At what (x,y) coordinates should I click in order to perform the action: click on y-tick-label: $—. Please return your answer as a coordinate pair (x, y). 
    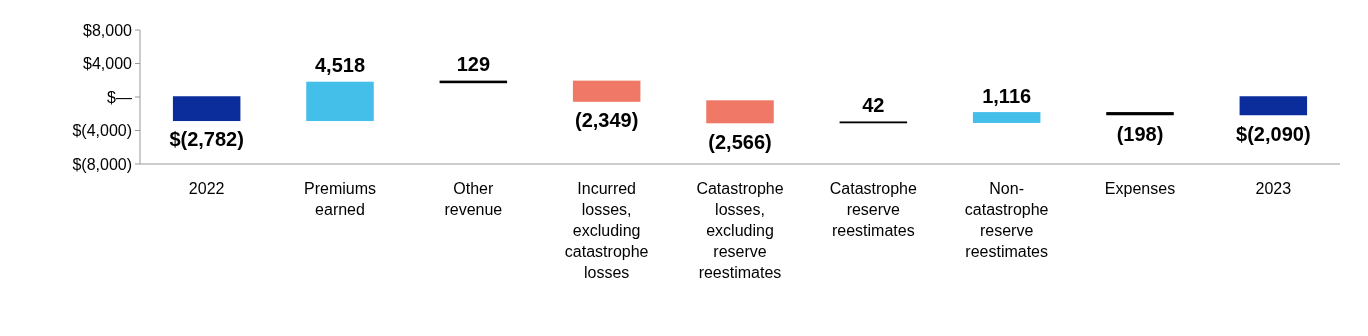
    Looking at the image, I should click on (119, 97).